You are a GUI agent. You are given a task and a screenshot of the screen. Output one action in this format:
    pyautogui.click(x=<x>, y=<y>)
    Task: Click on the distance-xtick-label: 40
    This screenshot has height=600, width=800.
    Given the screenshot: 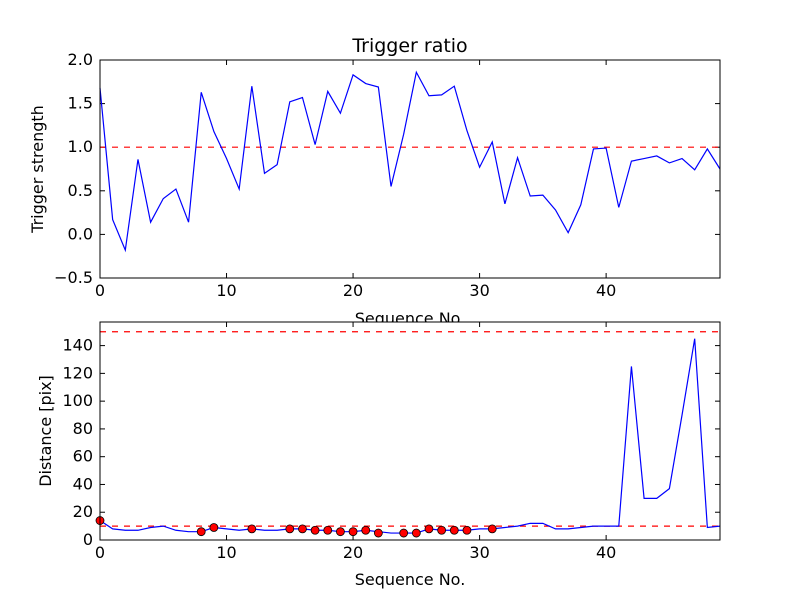 What is the action you would take?
    pyautogui.click(x=606, y=552)
    